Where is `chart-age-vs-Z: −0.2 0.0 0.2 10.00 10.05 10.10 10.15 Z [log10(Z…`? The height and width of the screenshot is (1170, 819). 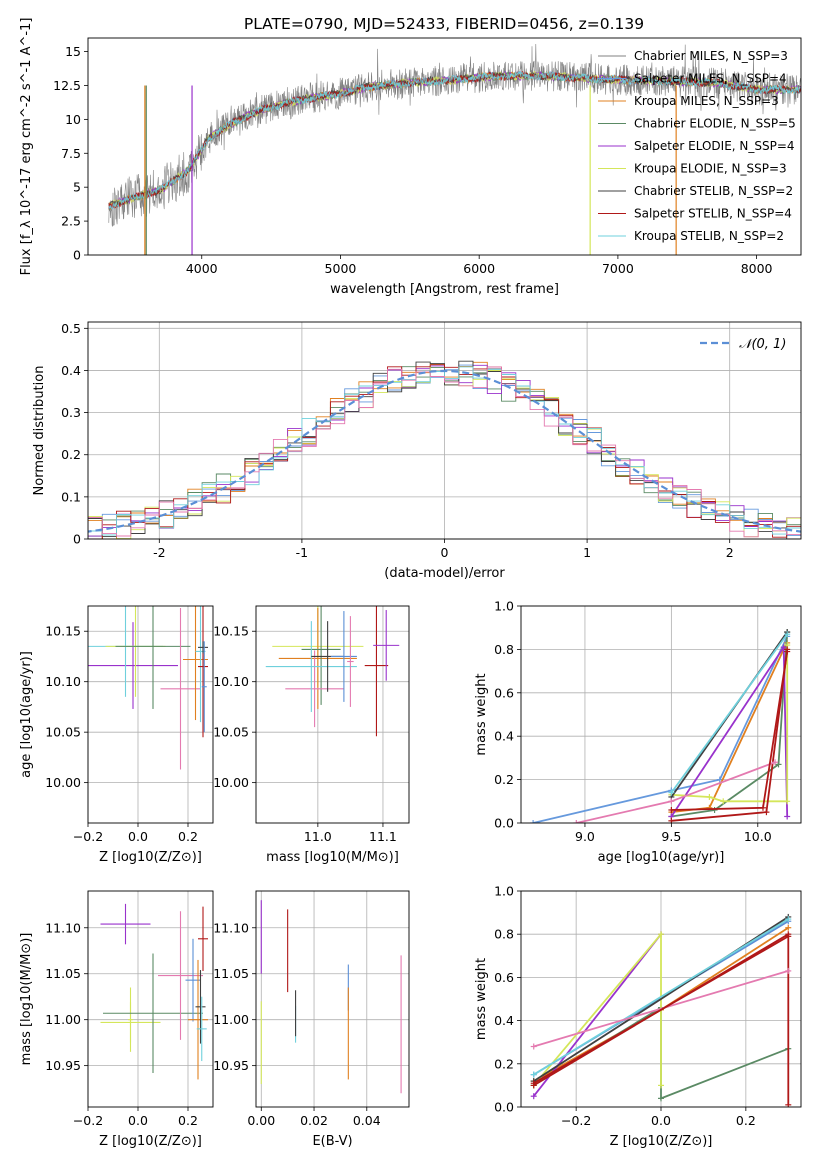 chart-age-vs-Z: −0.2 0.0 0.2 10.00 10.05 10.10 10.15 Z [log10(Z… is located at coordinates (116, 735).